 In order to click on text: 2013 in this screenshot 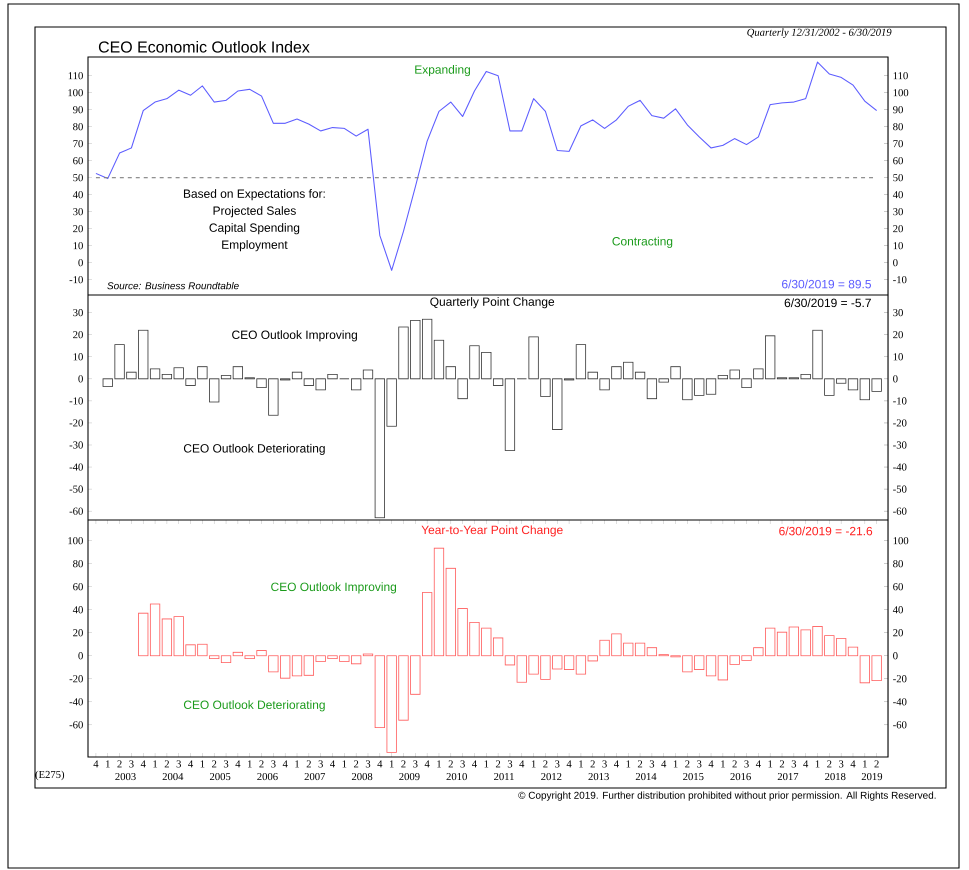, I will do `click(598, 776)`.